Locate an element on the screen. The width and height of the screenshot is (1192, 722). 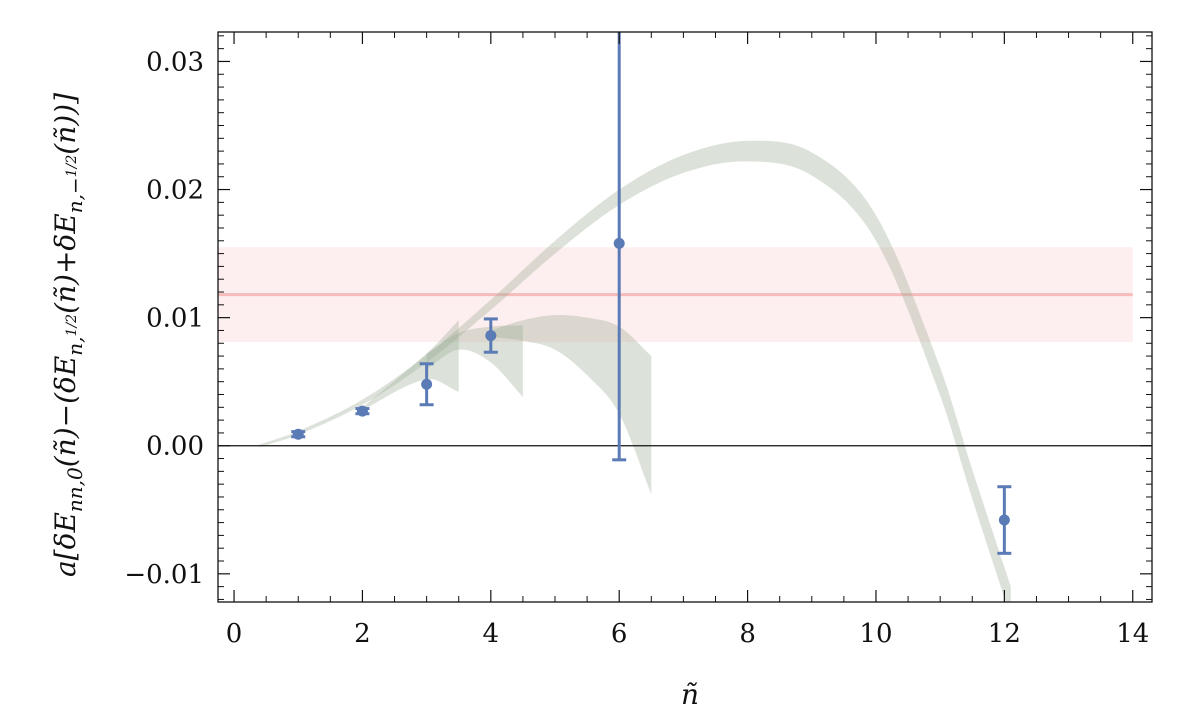
x-tick-label: 2 is located at coordinates (362, 634).